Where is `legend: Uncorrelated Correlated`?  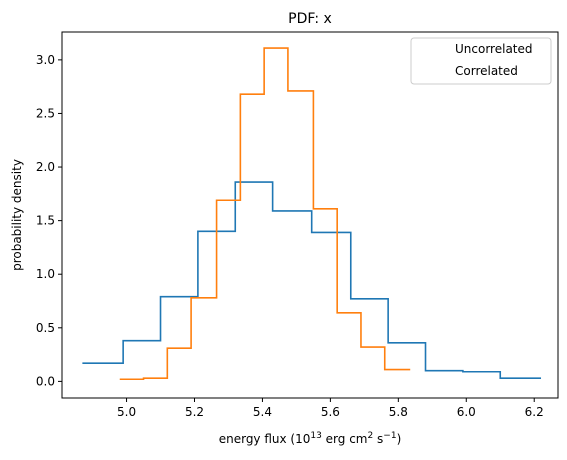 legend: Uncorrelated Correlated is located at coordinates (481, 61).